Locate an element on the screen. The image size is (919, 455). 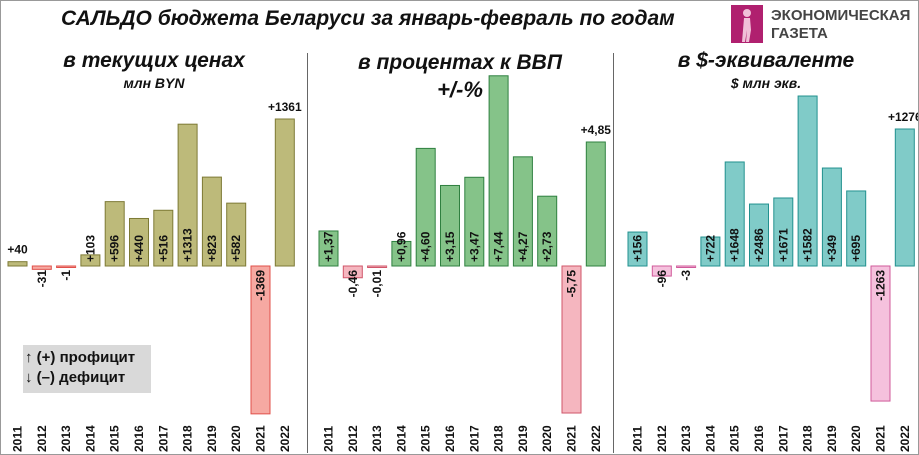
data-label-2015: +1648 is located at coordinates (735, 245).